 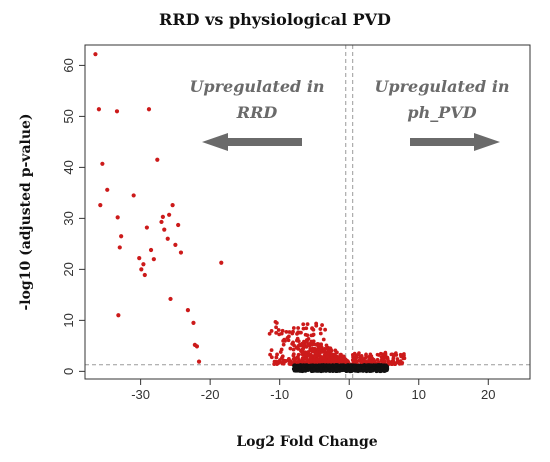 I want to click on y-tick-label: 60, so click(x=68, y=65).